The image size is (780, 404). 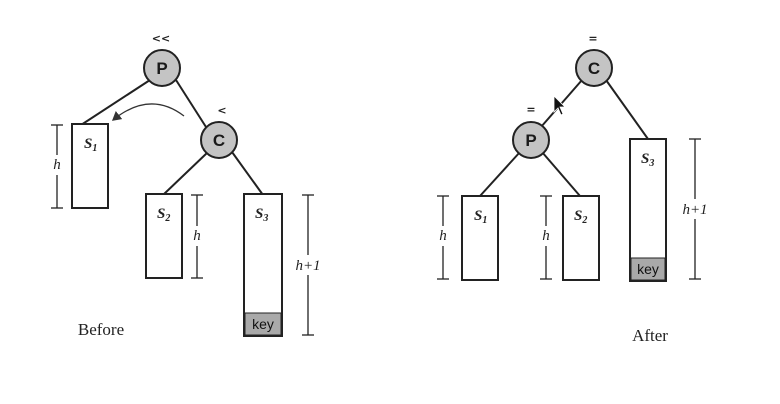 I want to click on before-caption: Before, so click(x=101, y=329).